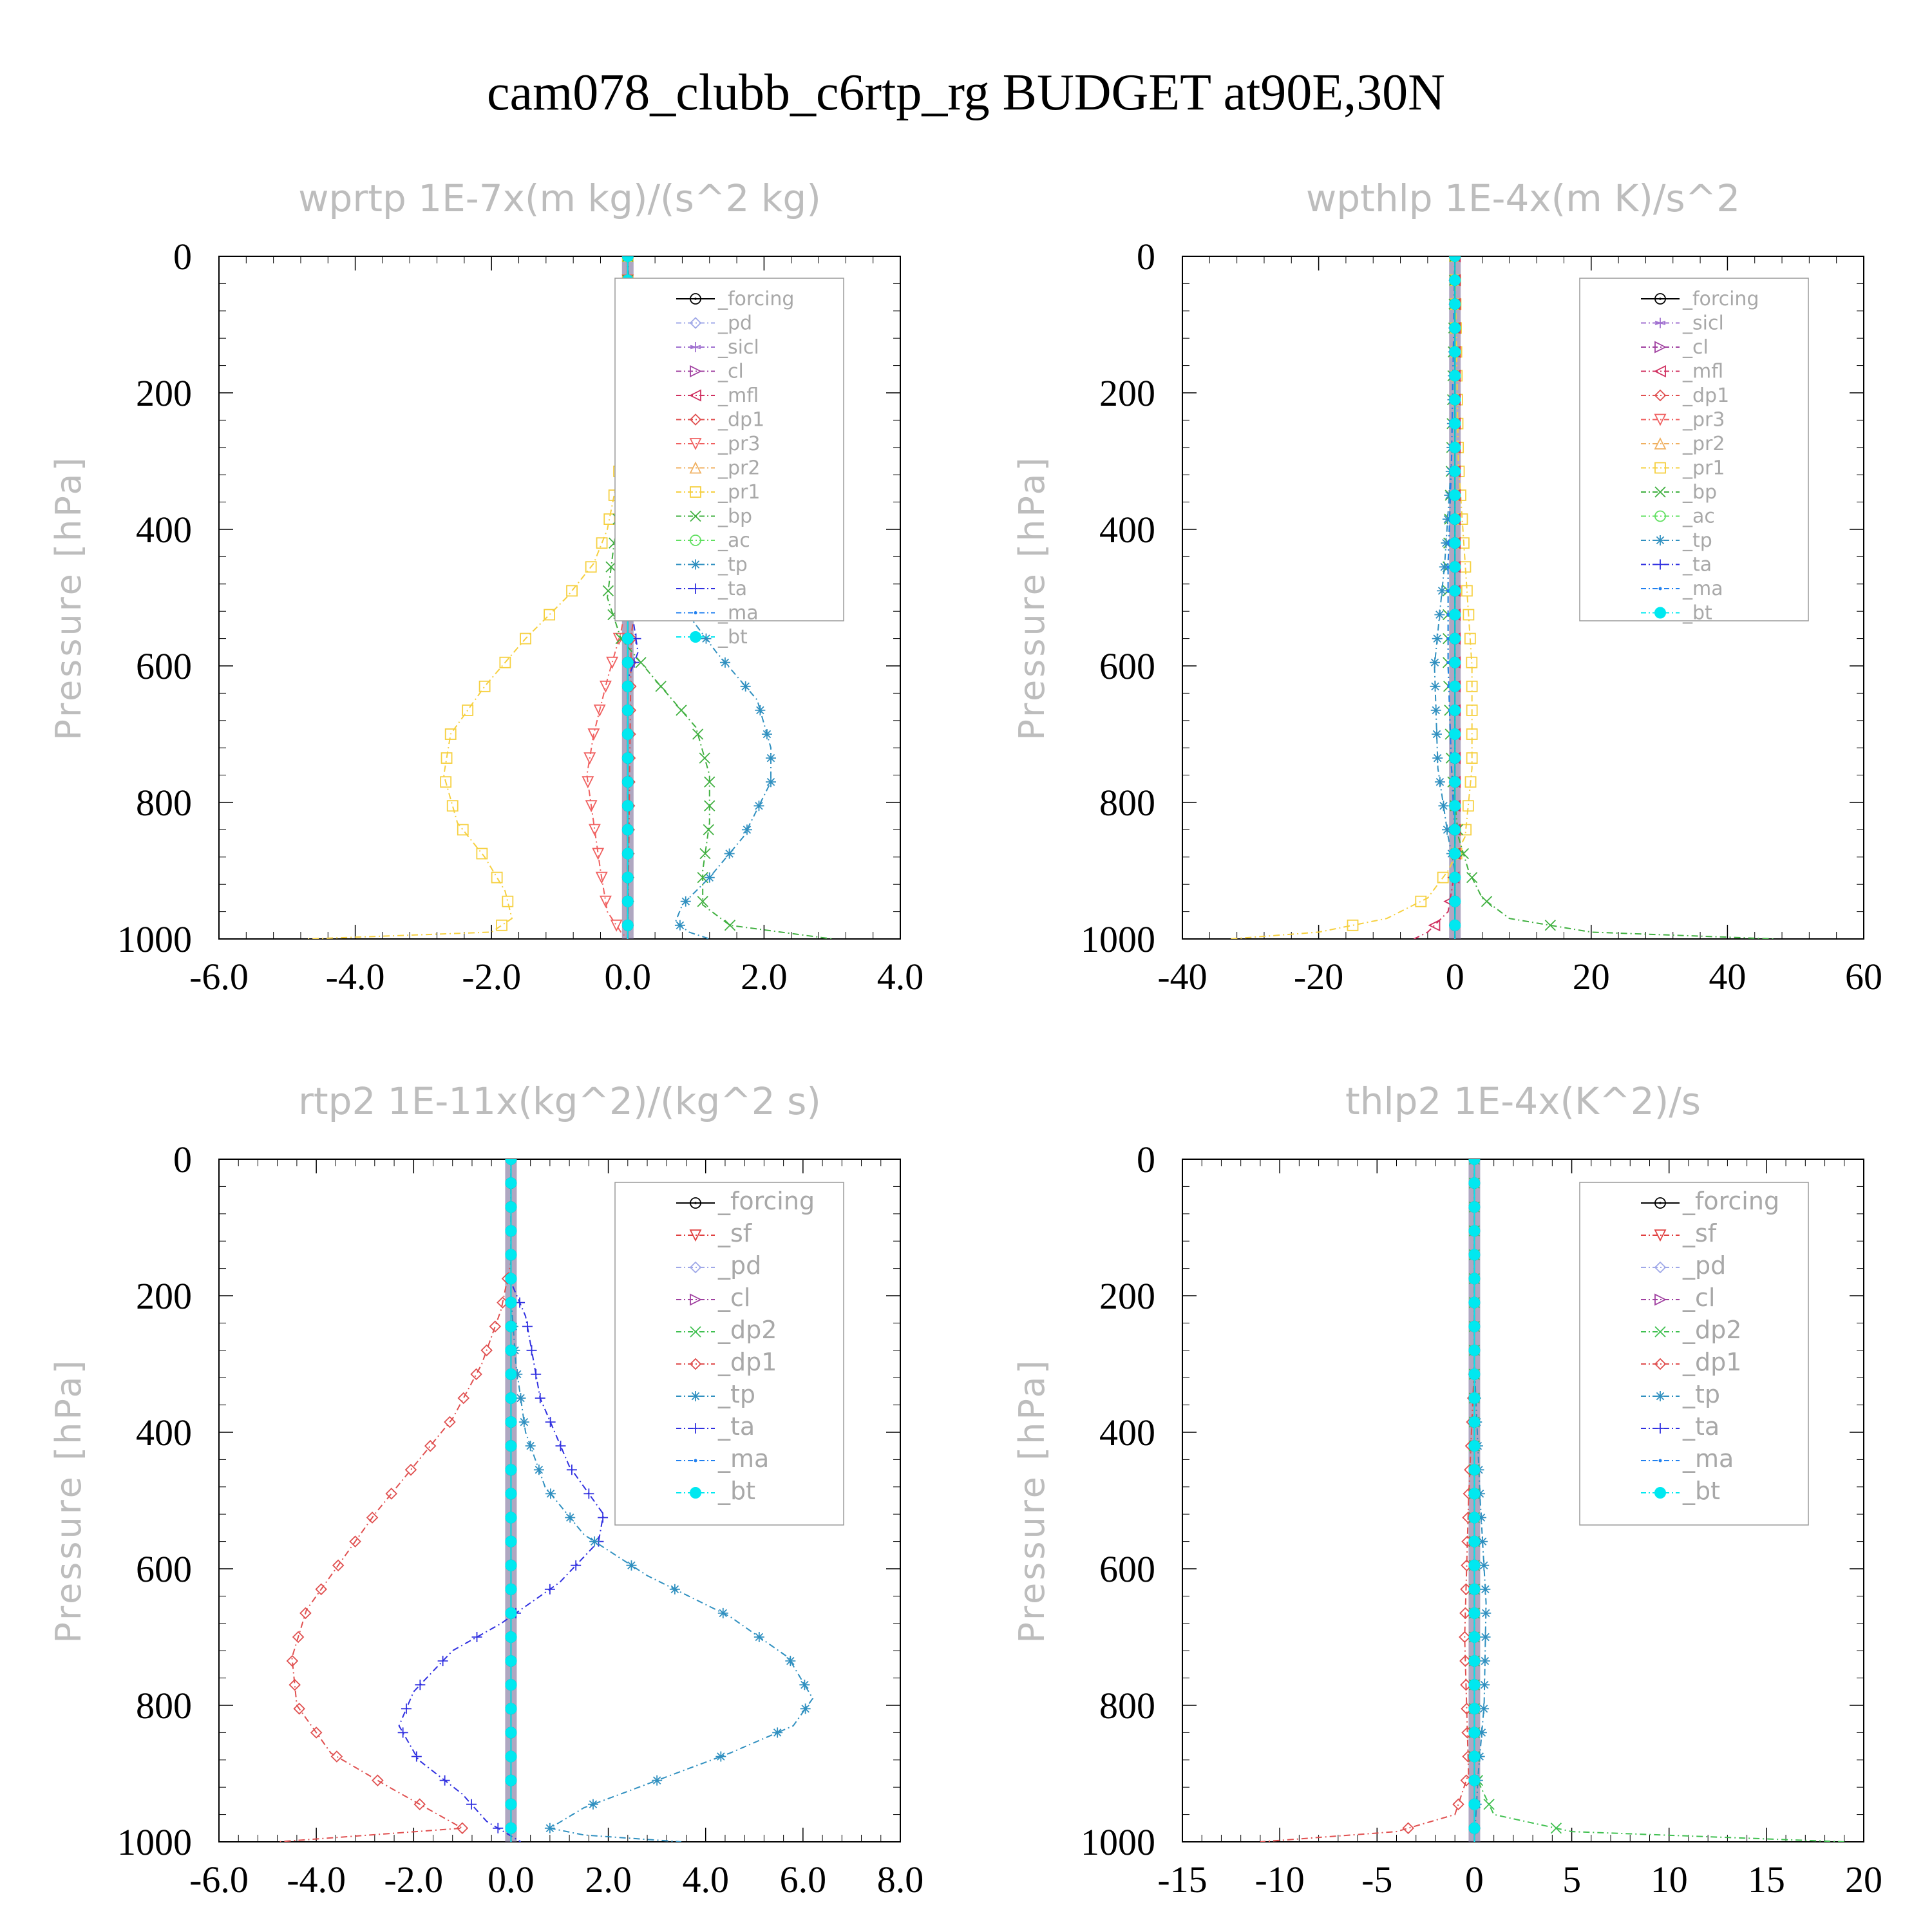 The image size is (1932, 1932). What do you see at coordinates (1661, 419) in the screenshot?
I see `legend-marker-pr3` at bounding box center [1661, 419].